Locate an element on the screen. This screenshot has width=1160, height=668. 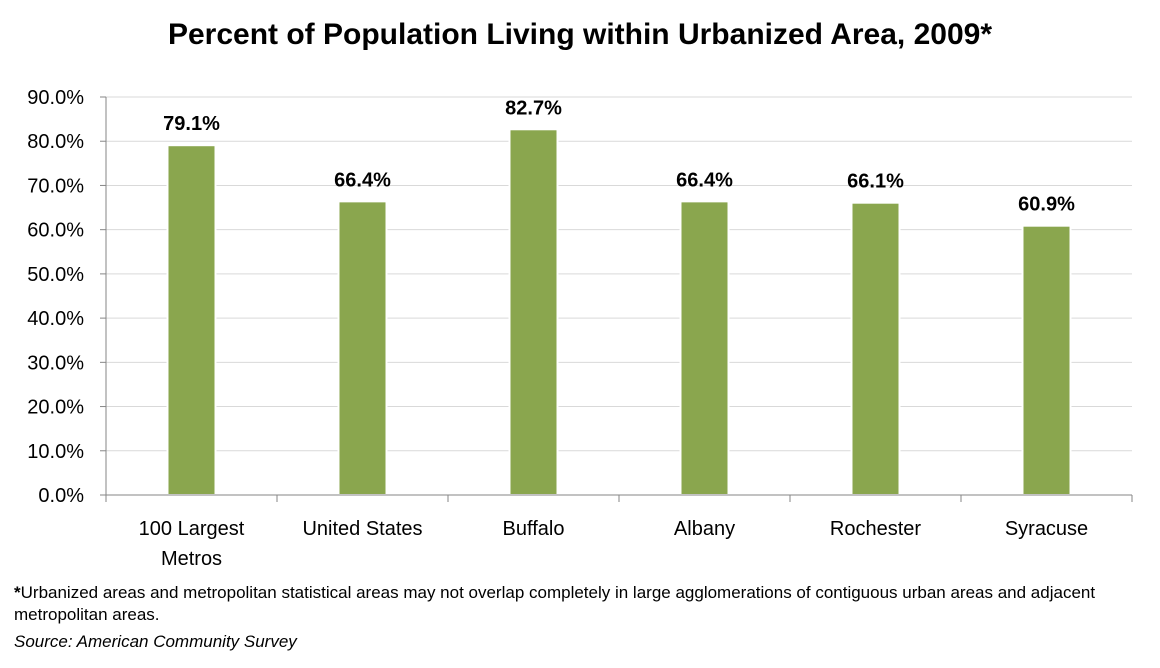
y-tick-label: 70.0% is located at coordinates (55, 186).